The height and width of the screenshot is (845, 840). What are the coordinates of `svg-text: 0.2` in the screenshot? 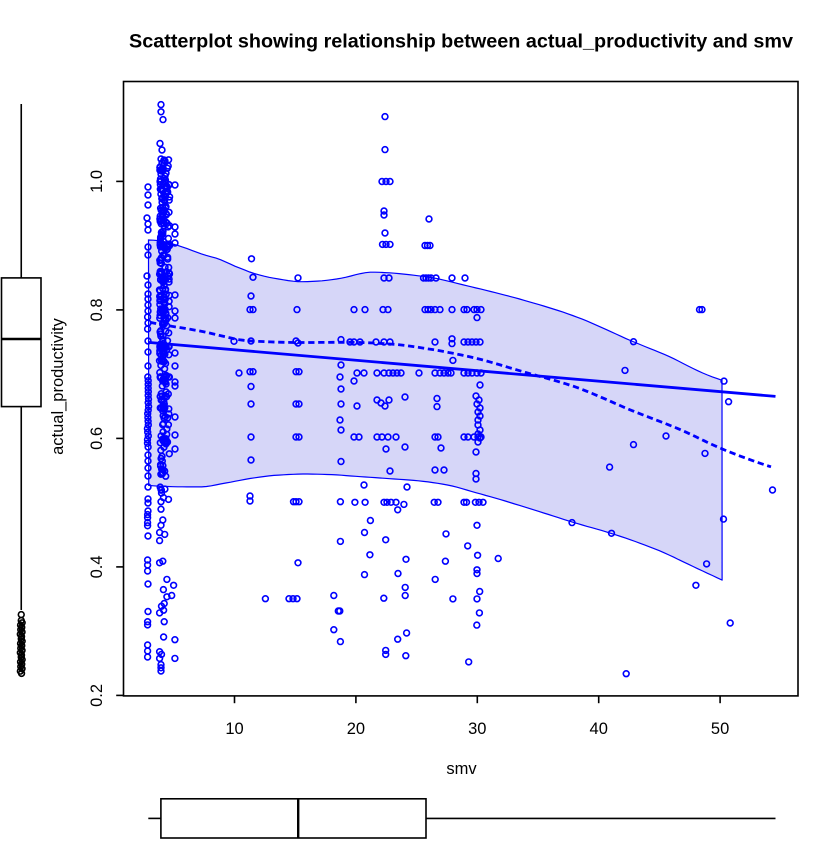 It's located at (97, 695).